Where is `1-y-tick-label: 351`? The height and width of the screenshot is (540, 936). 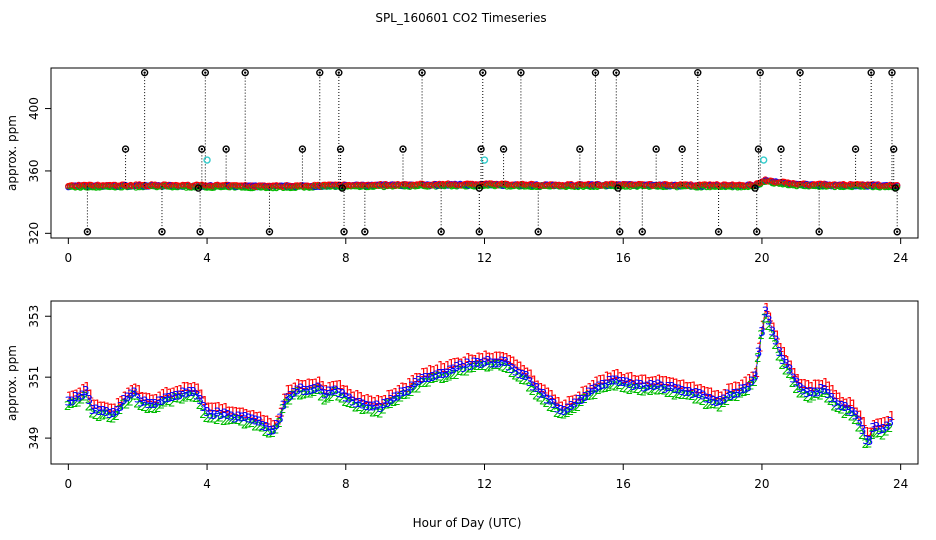 1-y-tick-label: 351 is located at coordinates (34, 377).